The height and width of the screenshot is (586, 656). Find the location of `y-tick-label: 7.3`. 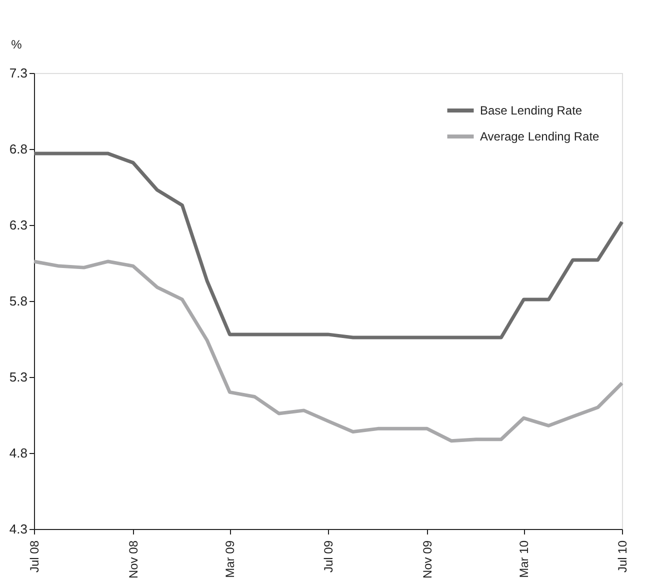

y-tick-label: 7.3 is located at coordinates (18, 73).